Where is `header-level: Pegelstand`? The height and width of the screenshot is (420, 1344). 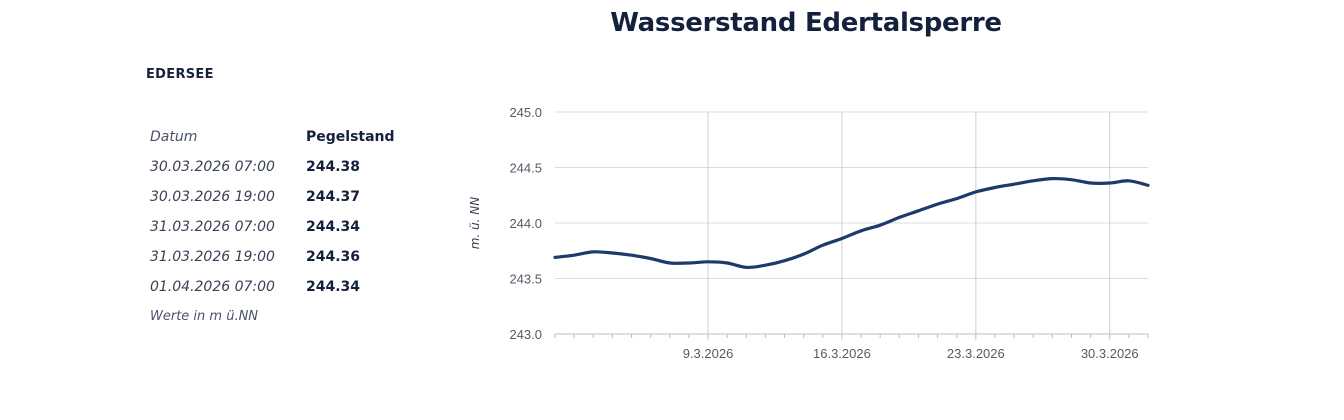
header-level: Pegelstand is located at coordinates (350, 137).